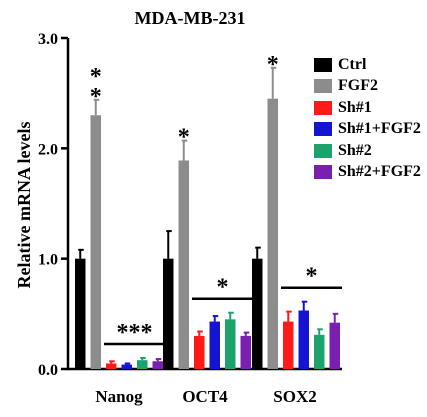  I want to click on x-tick-label: SOX2, so click(294, 396).